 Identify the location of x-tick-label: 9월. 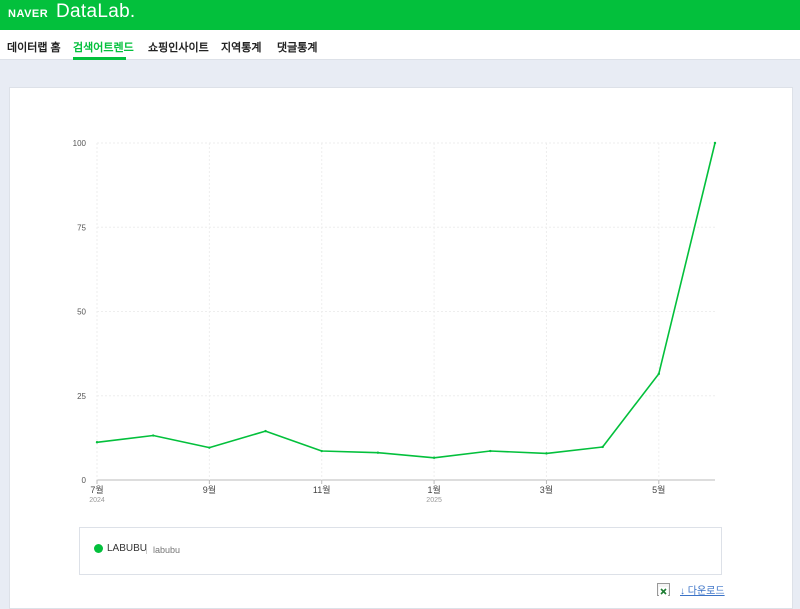
(209, 489).